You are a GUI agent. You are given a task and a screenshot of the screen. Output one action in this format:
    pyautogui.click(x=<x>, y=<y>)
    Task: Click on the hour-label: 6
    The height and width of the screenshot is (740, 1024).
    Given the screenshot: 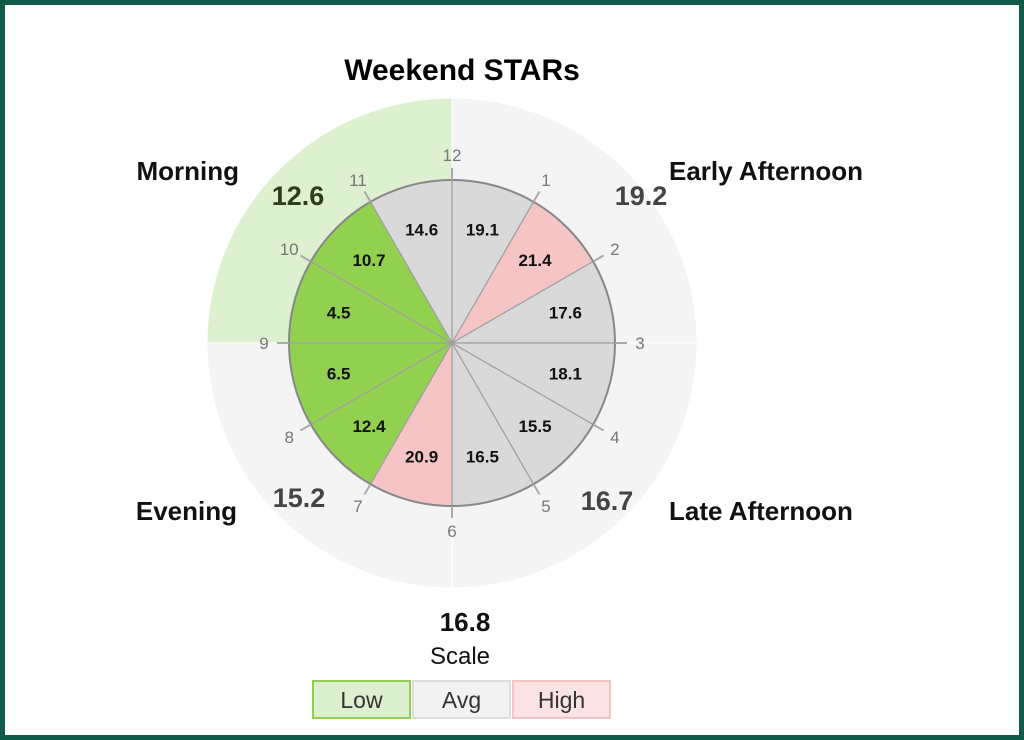 What is the action you would take?
    pyautogui.click(x=451, y=531)
    